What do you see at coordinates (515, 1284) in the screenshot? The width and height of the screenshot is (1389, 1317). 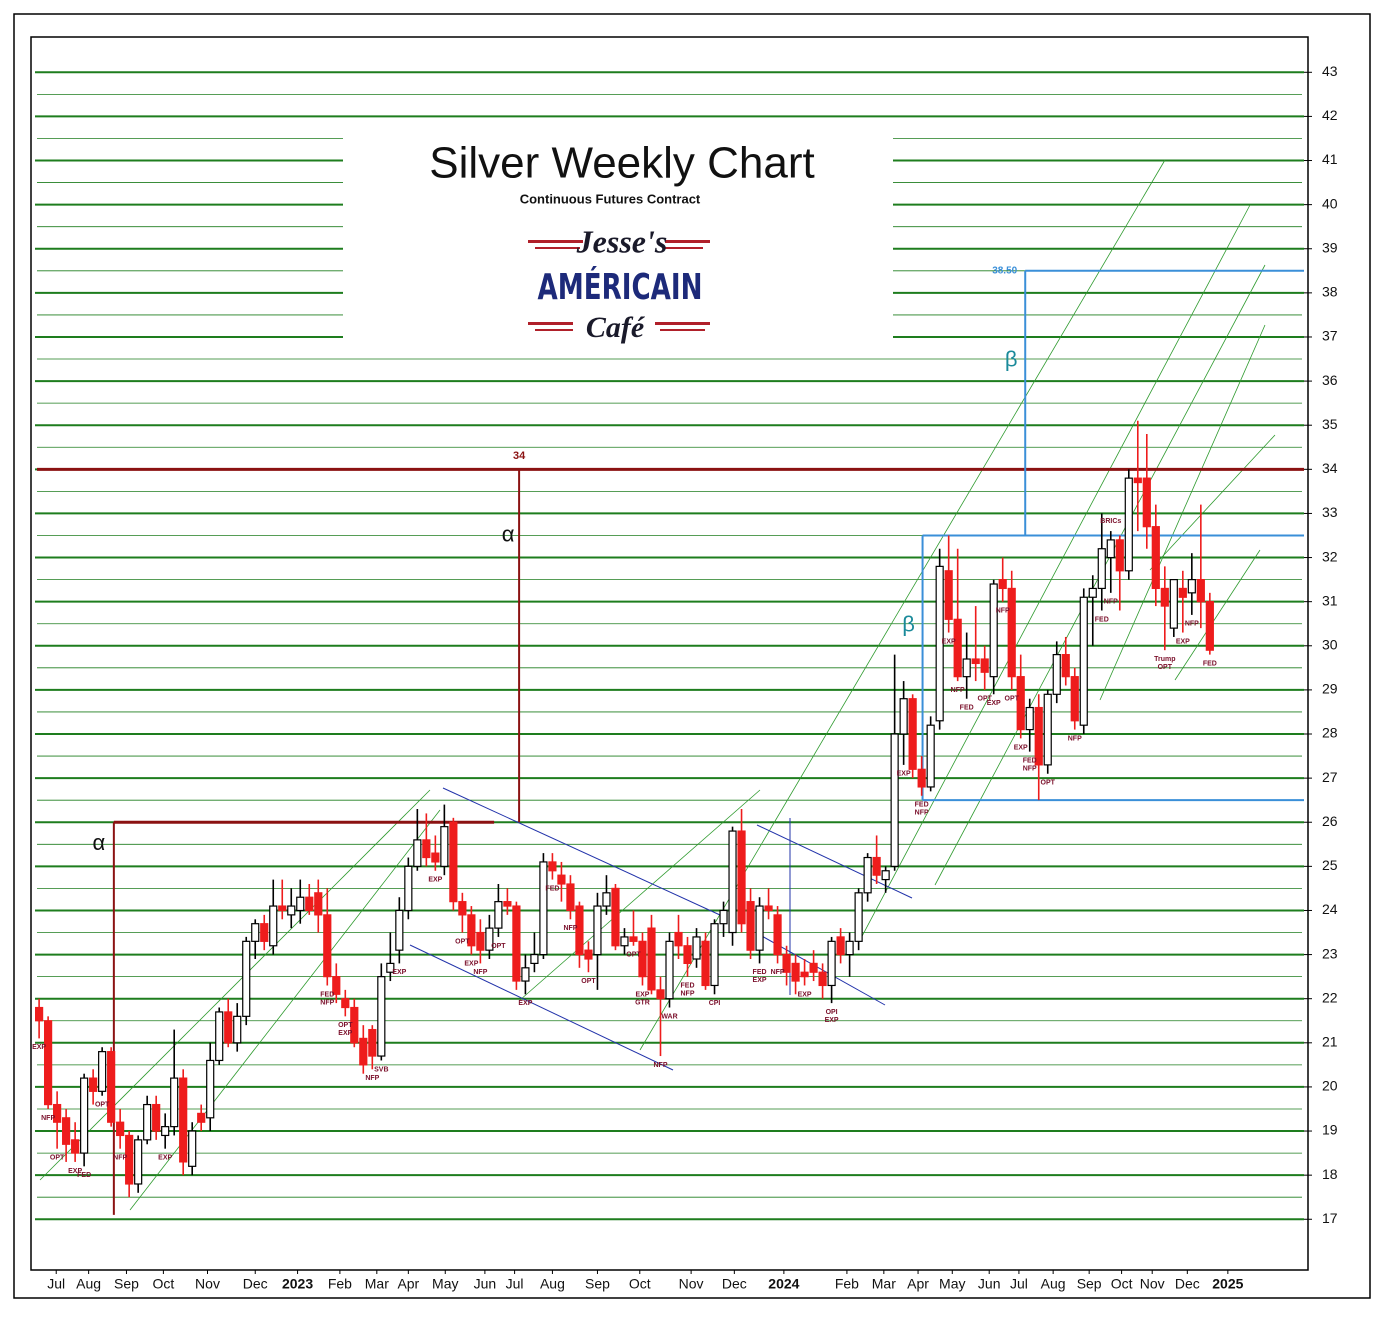 I see `x-tick-label: Jul` at bounding box center [515, 1284].